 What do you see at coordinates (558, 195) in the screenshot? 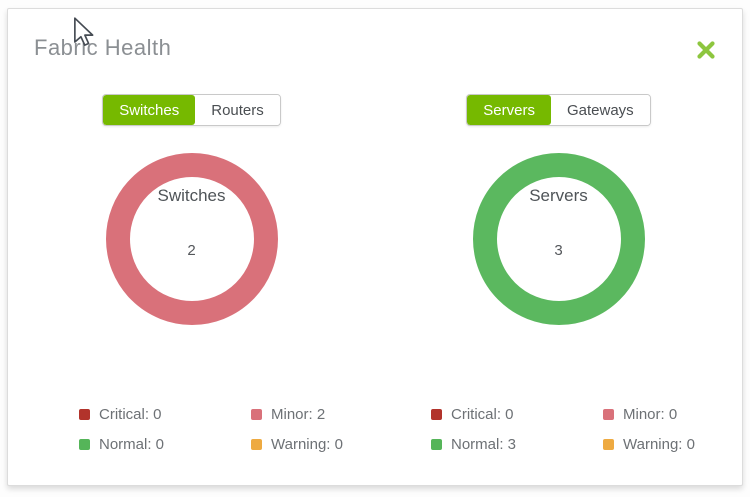
I see `donut-label: Servers` at bounding box center [558, 195].